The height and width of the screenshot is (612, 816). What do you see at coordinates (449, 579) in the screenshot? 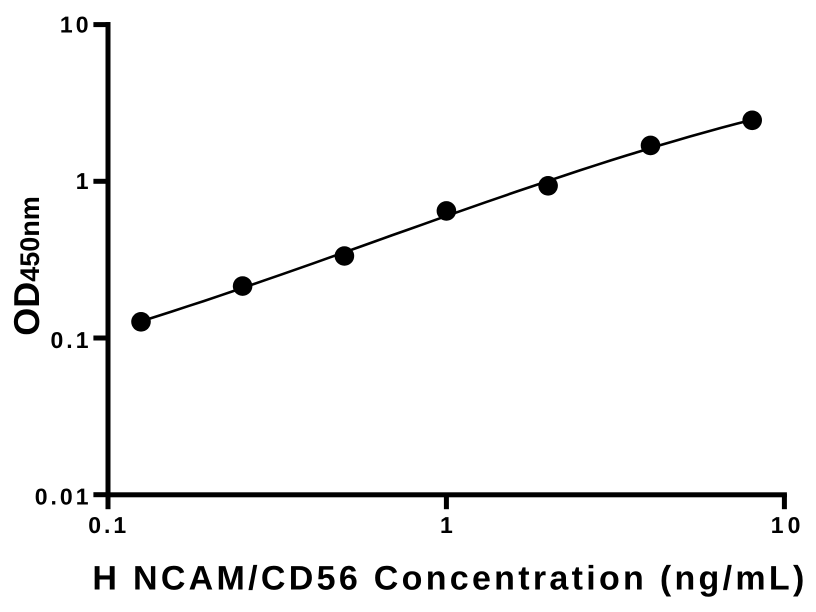
I see `svg-text:H NCAM/CD56 Concentration (ng/: H NCAM/CD56 Concentration (ng/mL)` at bounding box center [449, 579].